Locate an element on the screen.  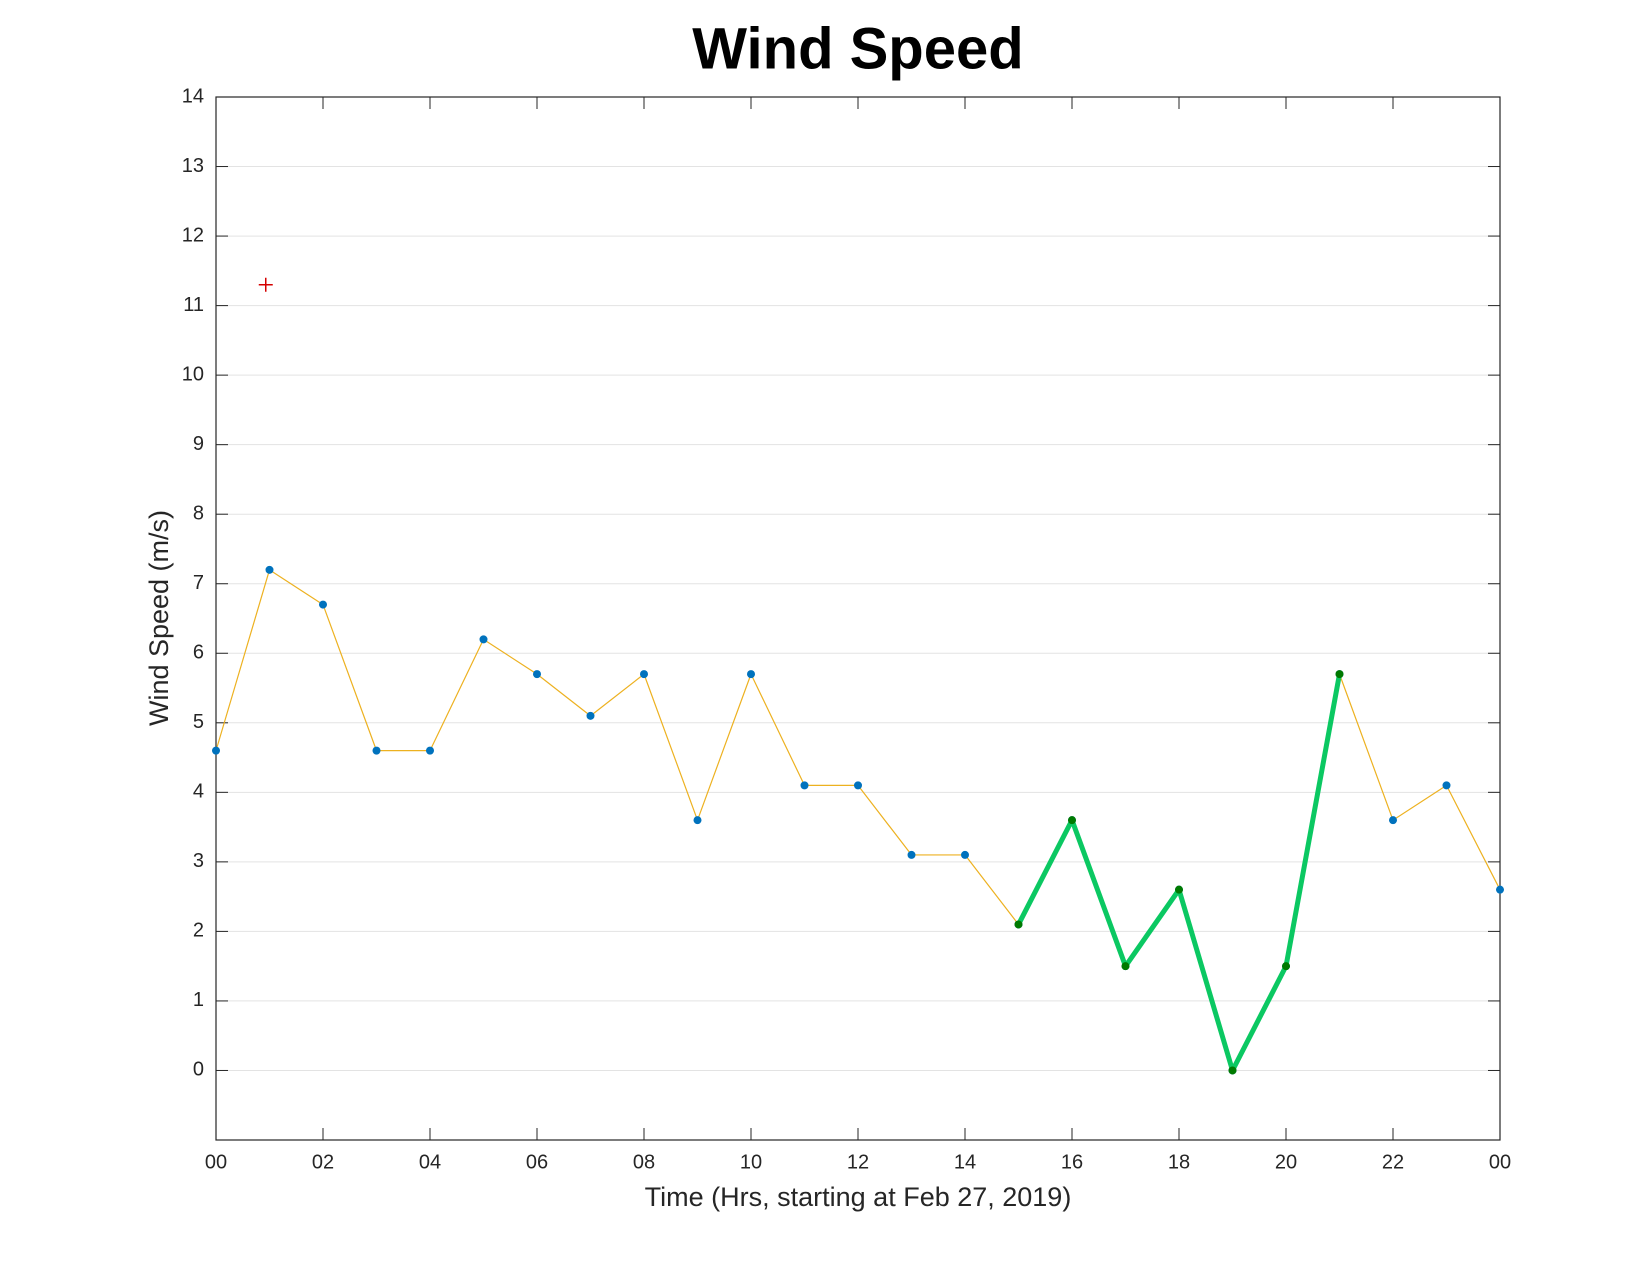
x-axis-label: Time (Hrs, starting at Feb 27, 2019) is located at coordinates (858, 1197).